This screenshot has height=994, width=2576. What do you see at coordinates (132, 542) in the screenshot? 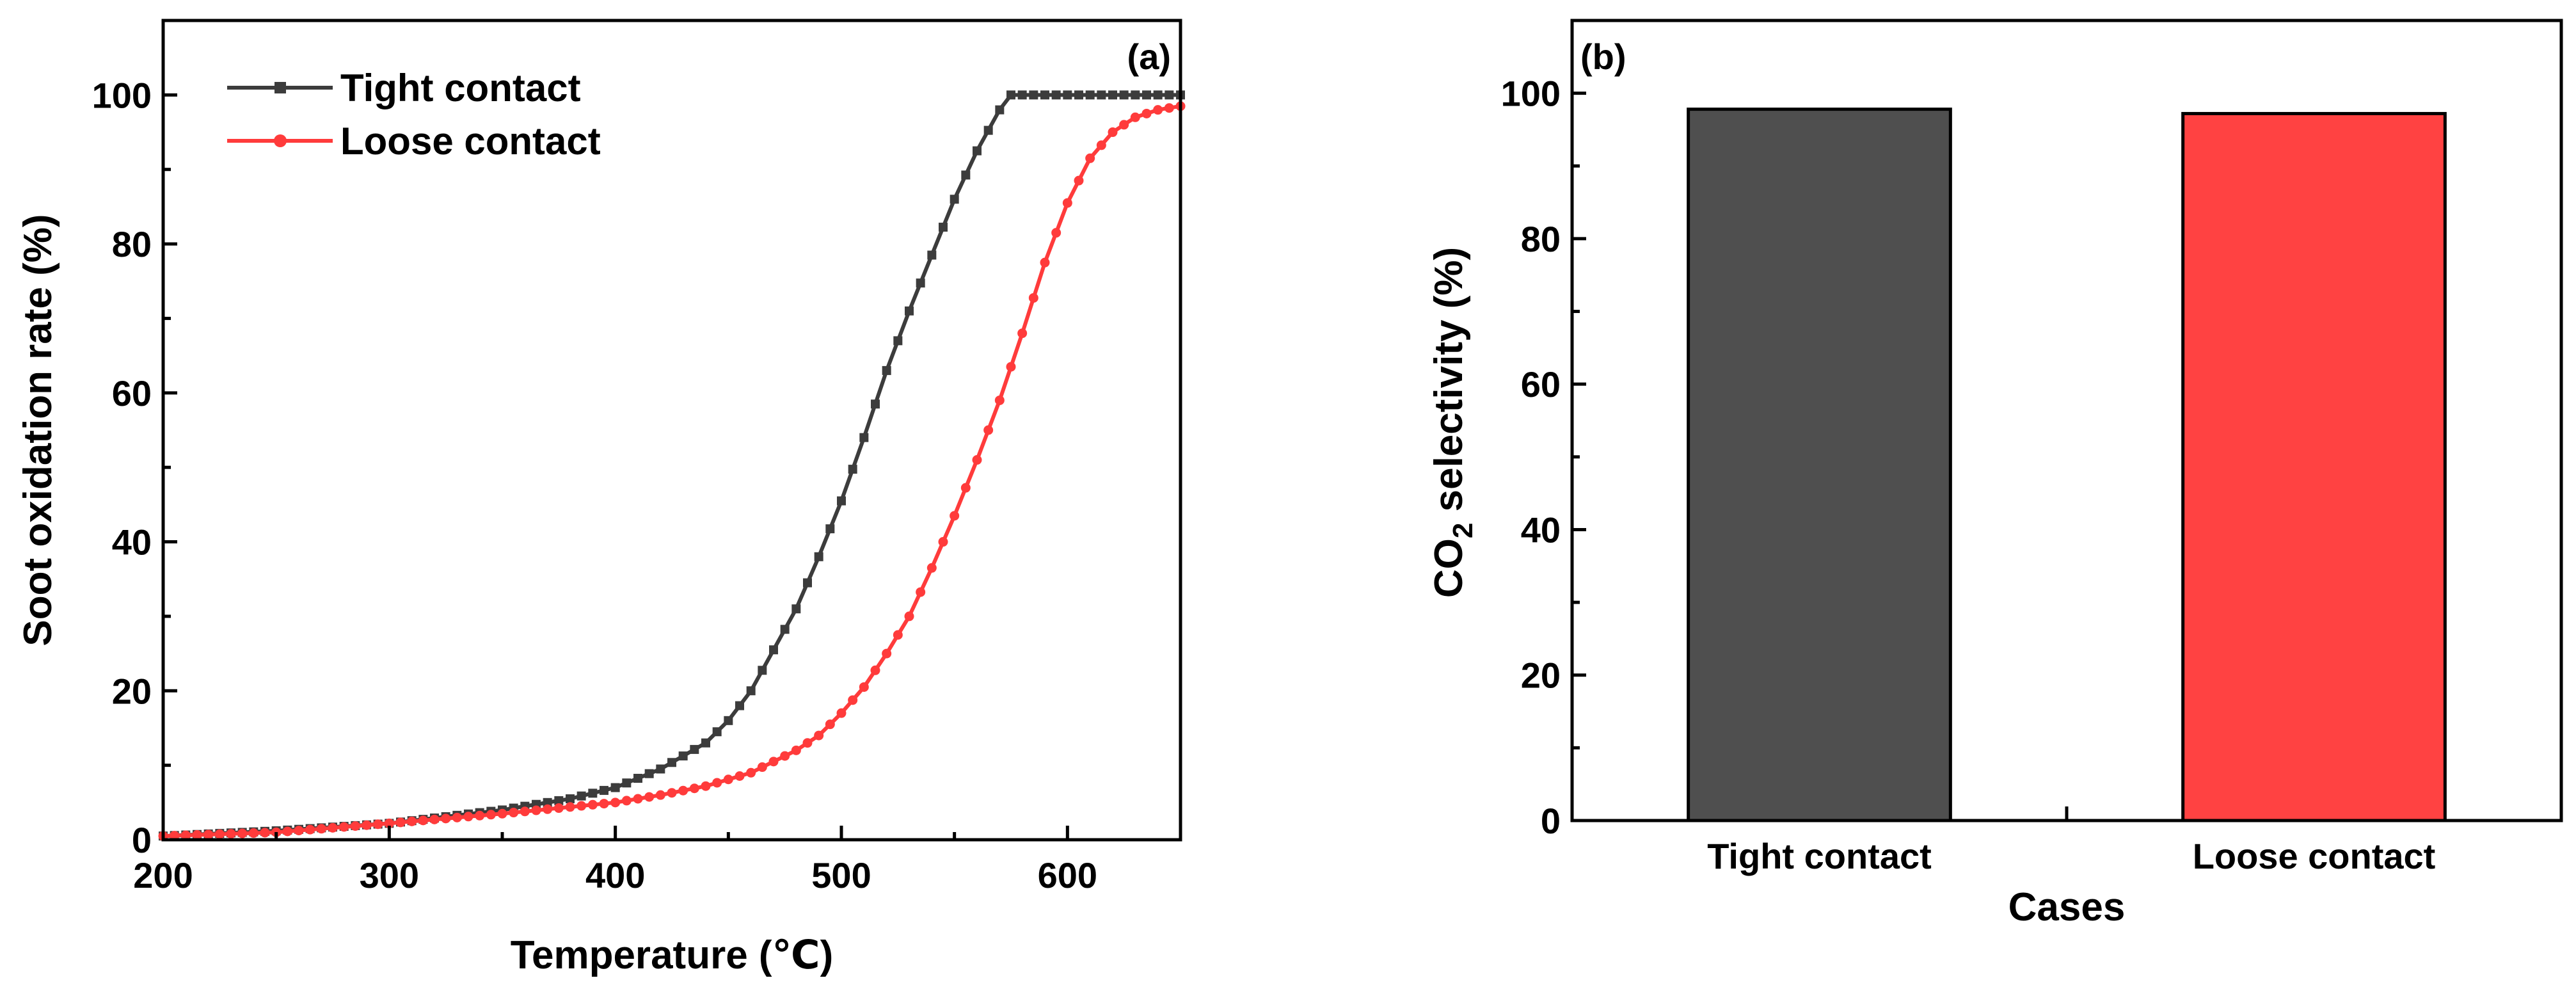
I see `y-tick-label-40: 40` at bounding box center [132, 542].